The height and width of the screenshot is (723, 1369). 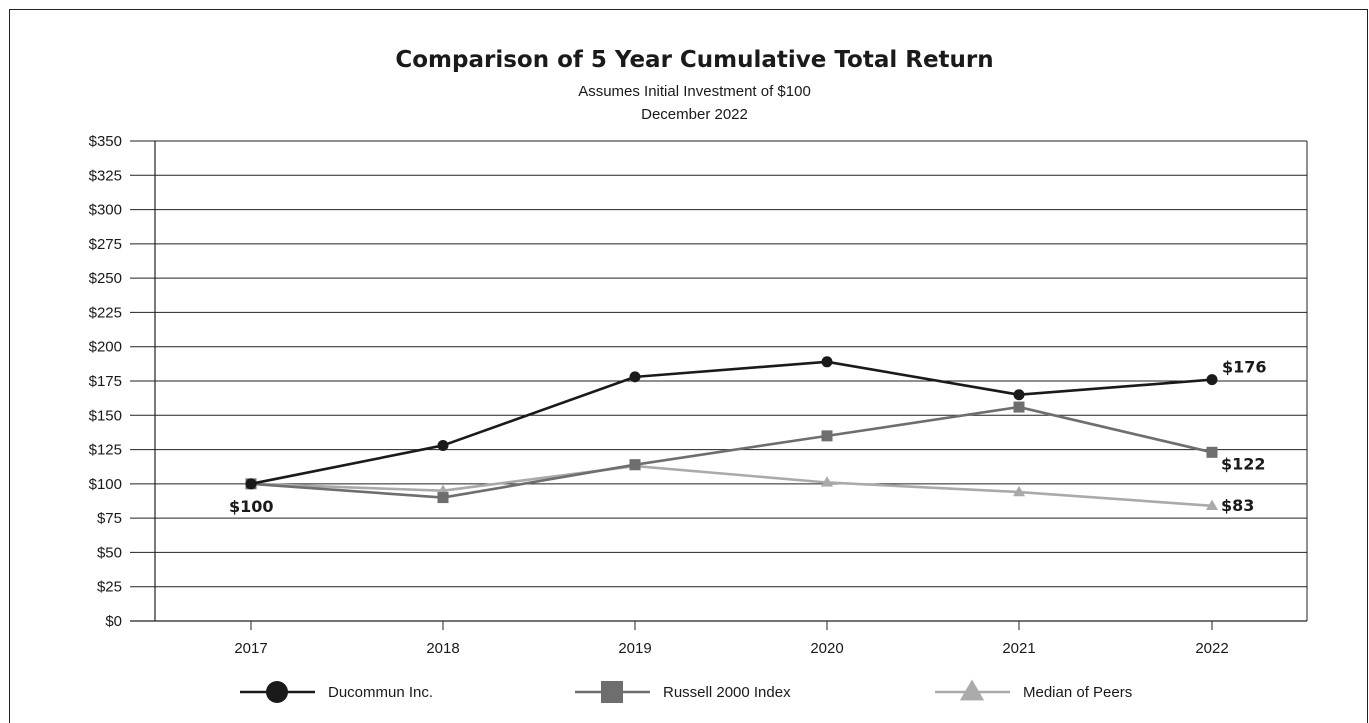 I want to click on y-tick-label: $125, so click(x=105, y=450).